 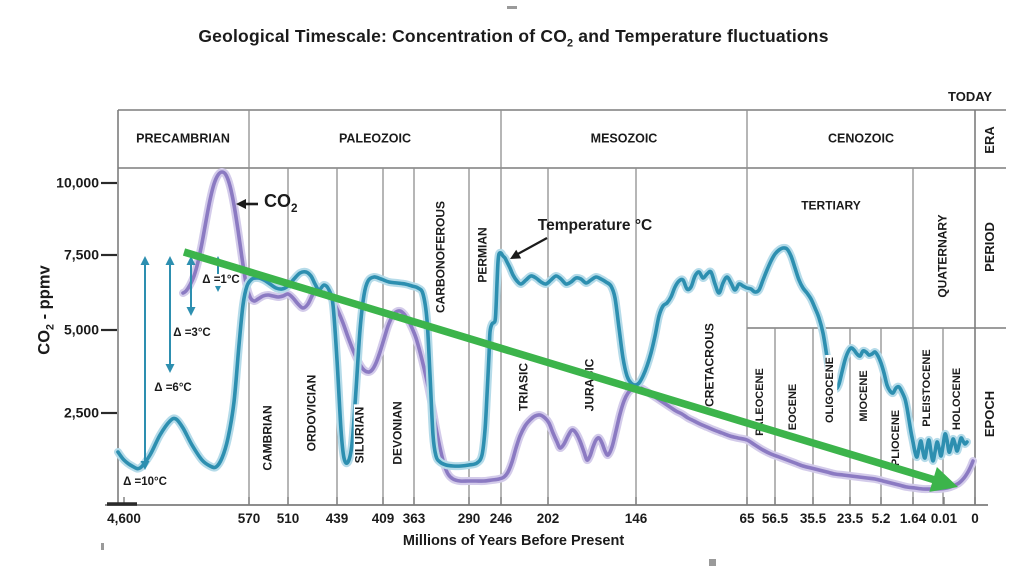 What do you see at coordinates (383, 518) in the screenshot?
I see `x-tick-label: 409` at bounding box center [383, 518].